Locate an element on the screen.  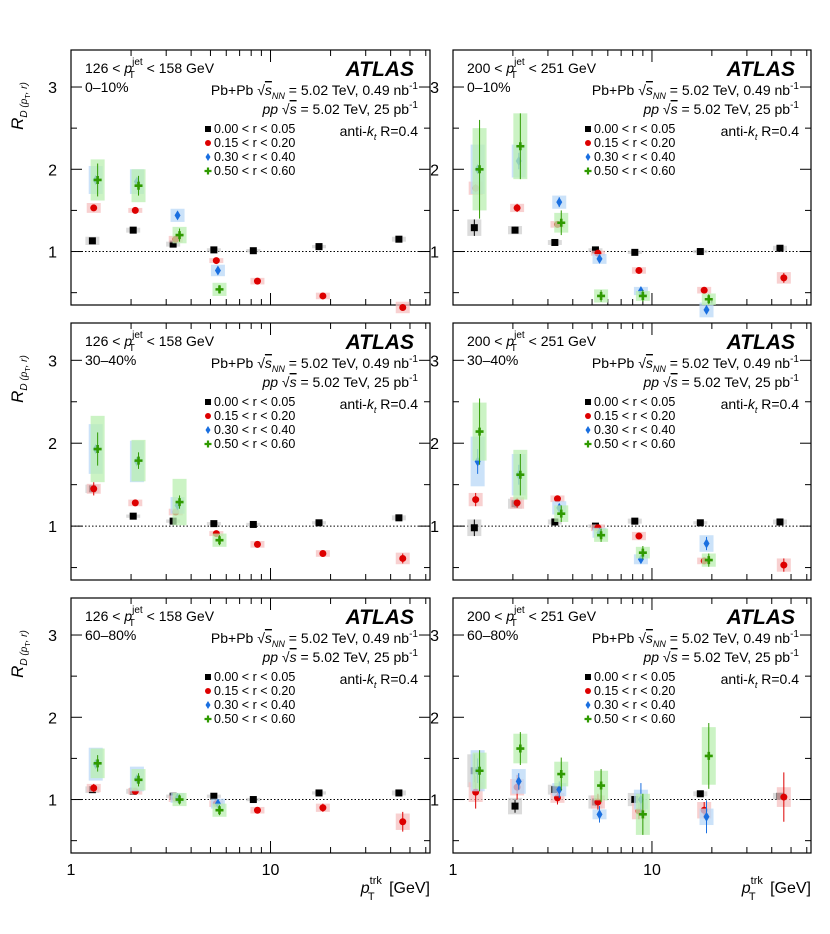
x-label-sub: T is located at coordinates (371, 897).